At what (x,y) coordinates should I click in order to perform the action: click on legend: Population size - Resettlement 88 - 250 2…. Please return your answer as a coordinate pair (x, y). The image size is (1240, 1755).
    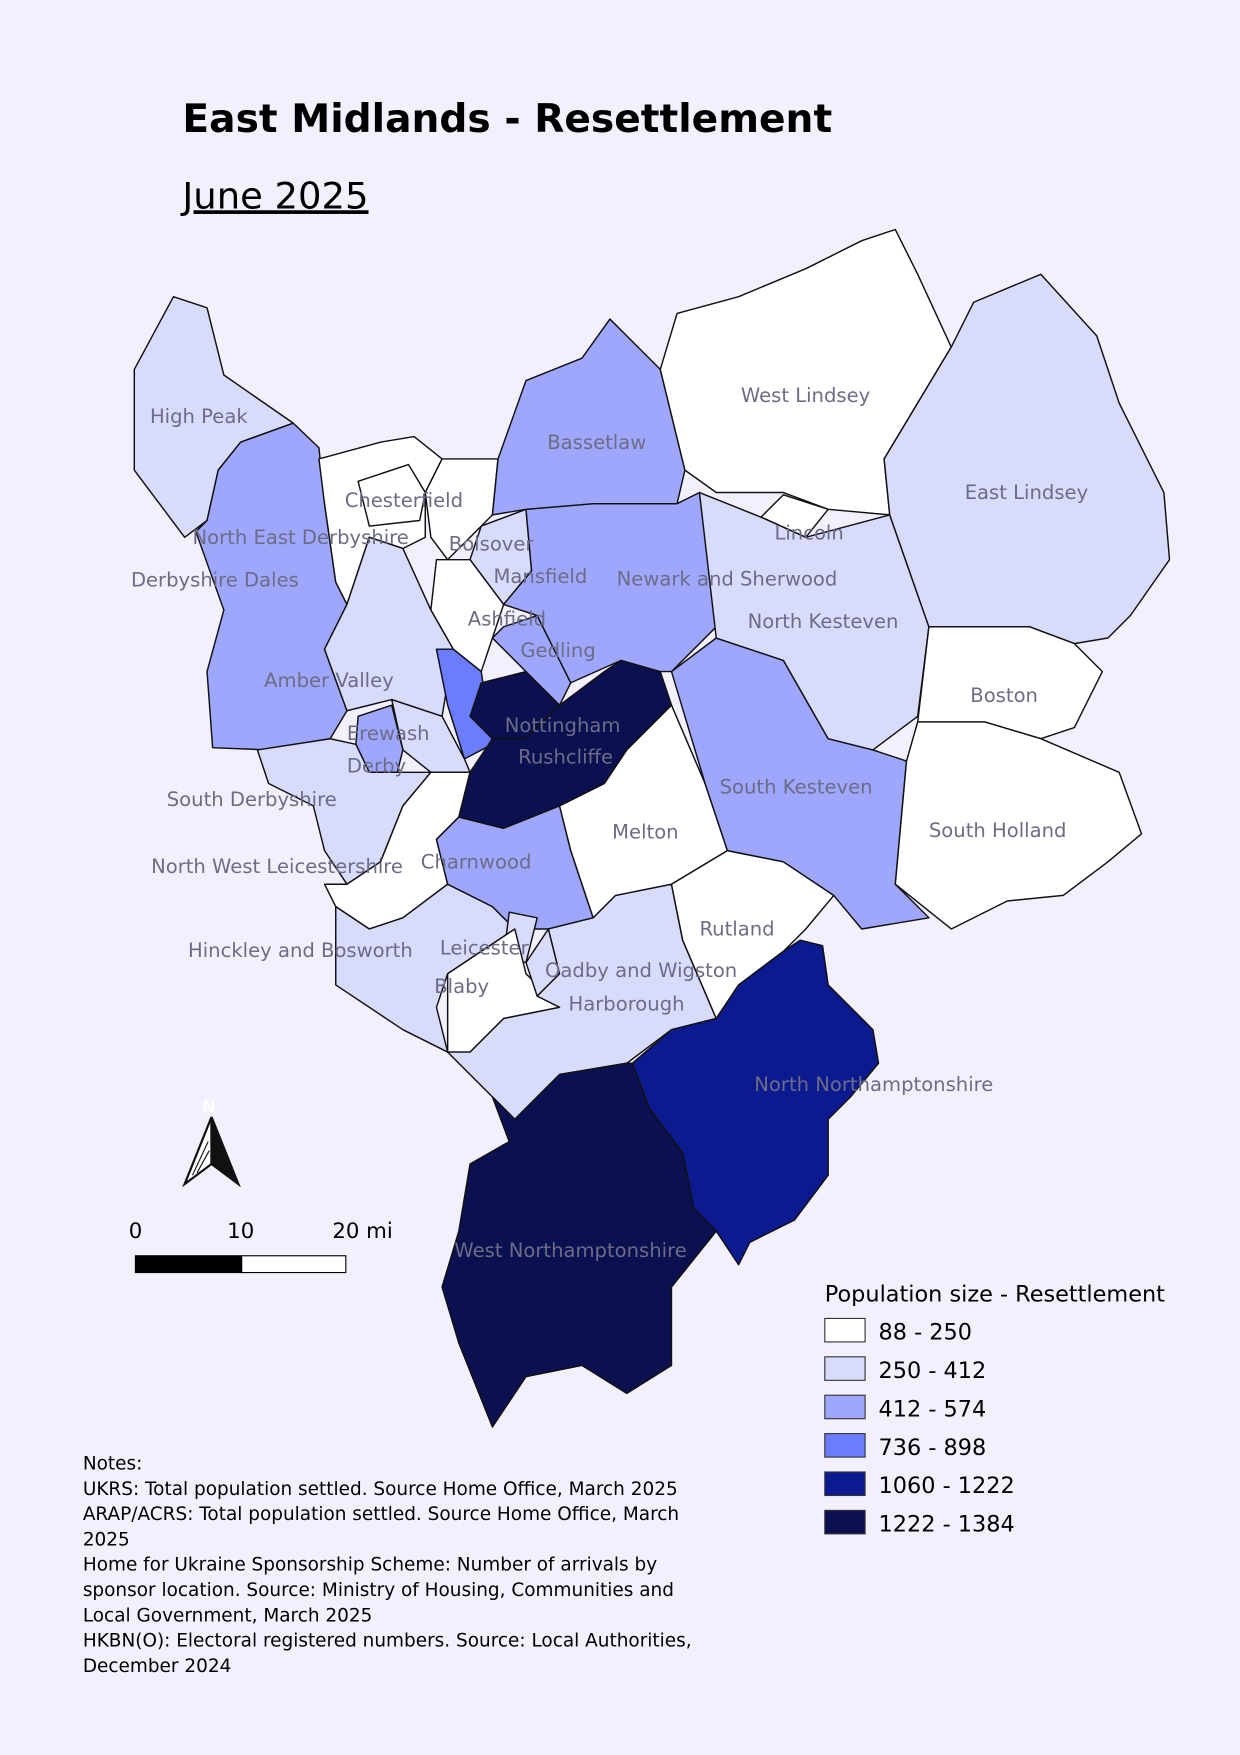
    Looking at the image, I should click on (994, 1410).